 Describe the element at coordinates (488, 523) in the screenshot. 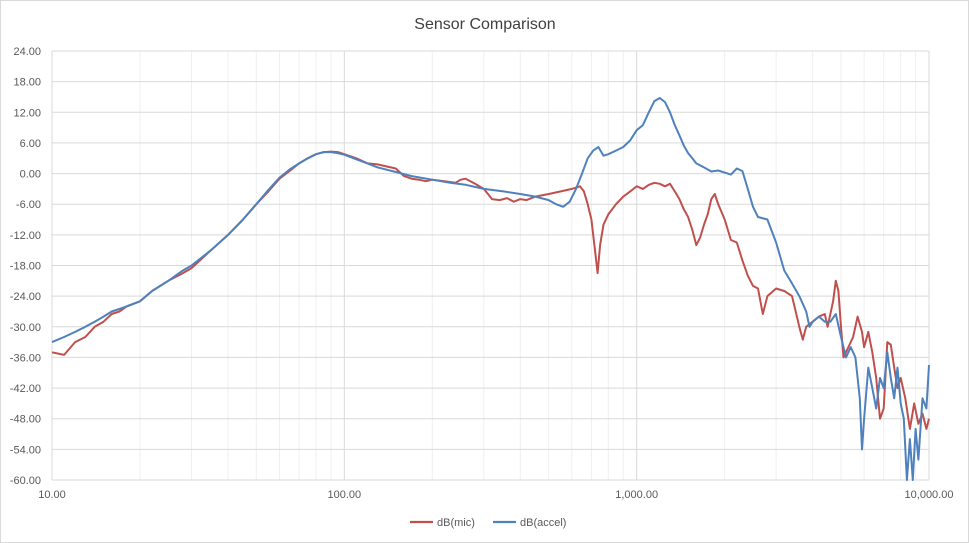

I see `legend: dB(mic) dB(accel)` at that location.